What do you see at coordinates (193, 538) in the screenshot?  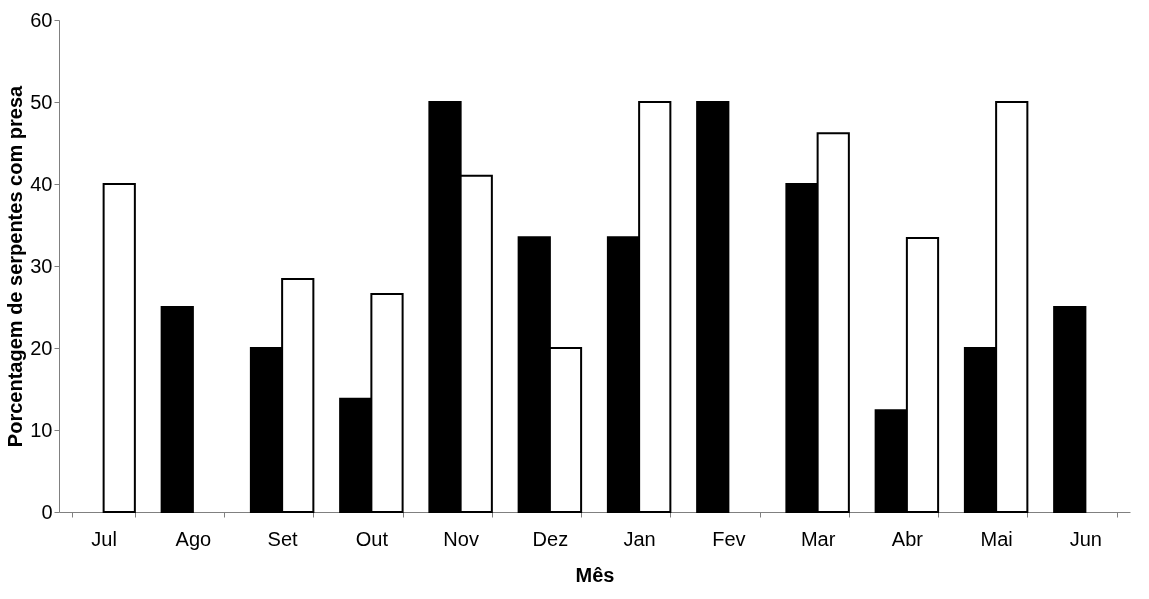 I see `x-tick-label: Ago` at bounding box center [193, 538].